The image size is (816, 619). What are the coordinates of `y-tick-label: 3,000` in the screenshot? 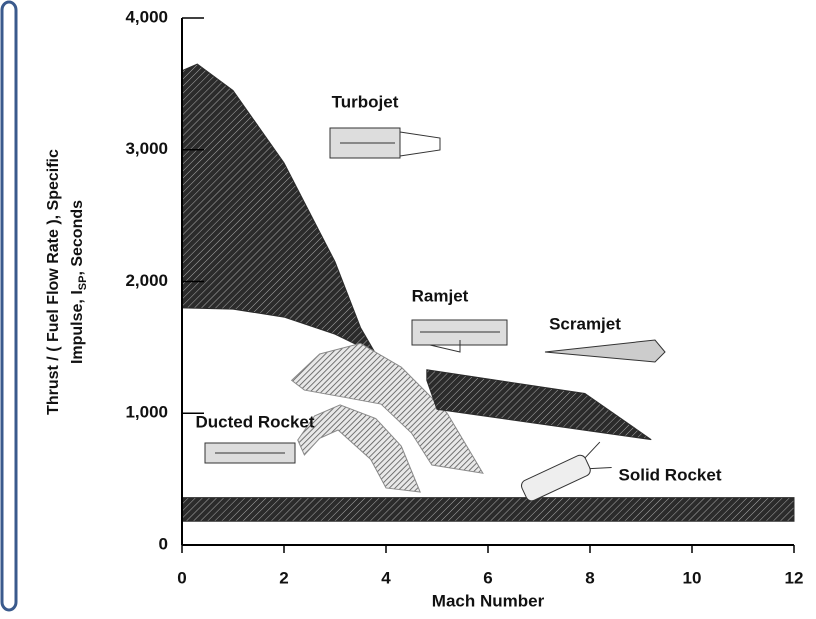 It's located at (146, 148).